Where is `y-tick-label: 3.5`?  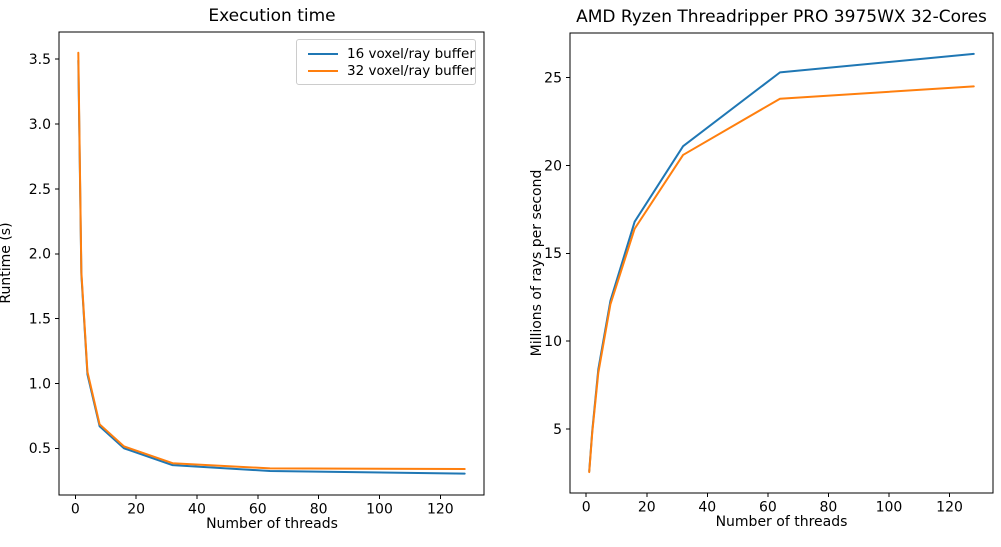 y-tick-label: 3.5 is located at coordinates (40, 60).